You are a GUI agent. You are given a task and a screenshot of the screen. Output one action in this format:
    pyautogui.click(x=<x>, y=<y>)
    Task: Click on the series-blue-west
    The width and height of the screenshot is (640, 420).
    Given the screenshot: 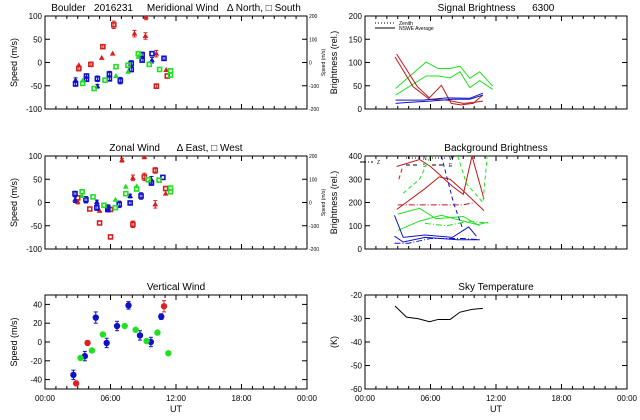 What is the action you would take?
    pyautogui.click(x=119, y=193)
    